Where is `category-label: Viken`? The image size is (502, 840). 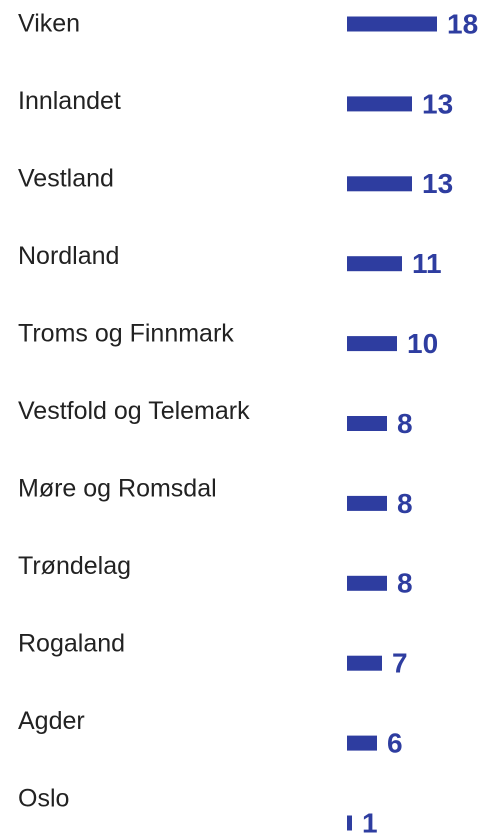
category-label: Viken is located at coordinates (49, 24).